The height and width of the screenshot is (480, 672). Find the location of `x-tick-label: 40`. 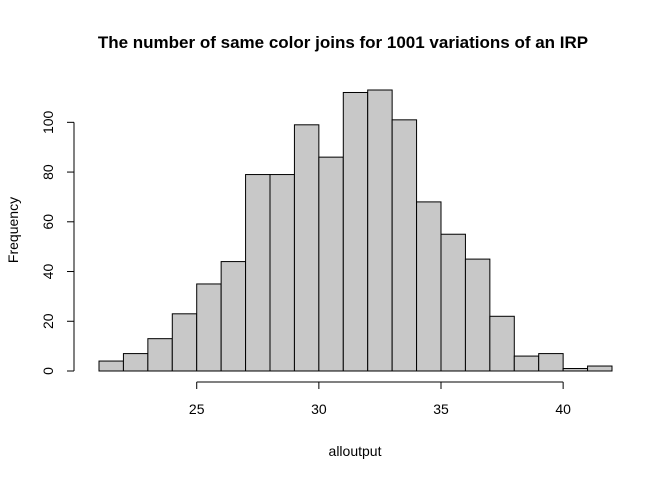

x-tick-label: 40 is located at coordinates (563, 409).